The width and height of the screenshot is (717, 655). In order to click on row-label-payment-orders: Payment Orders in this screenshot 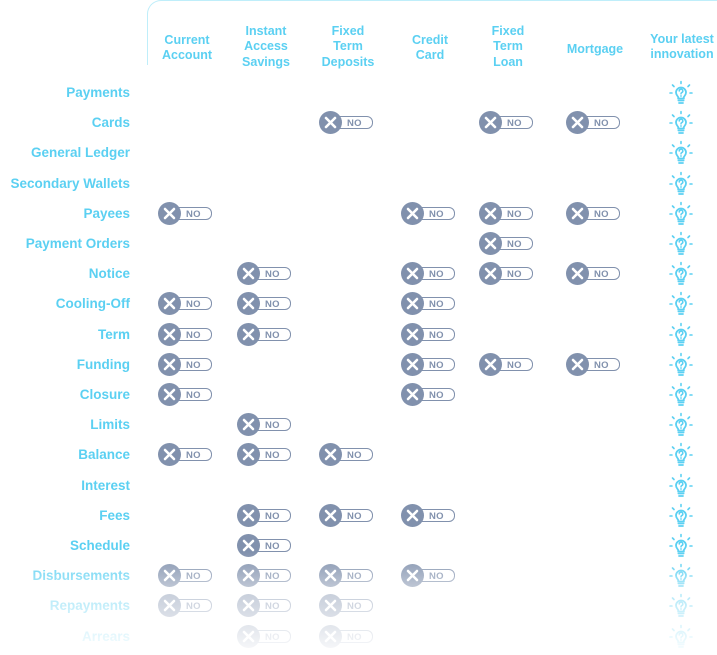, I will do `click(77, 243)`.